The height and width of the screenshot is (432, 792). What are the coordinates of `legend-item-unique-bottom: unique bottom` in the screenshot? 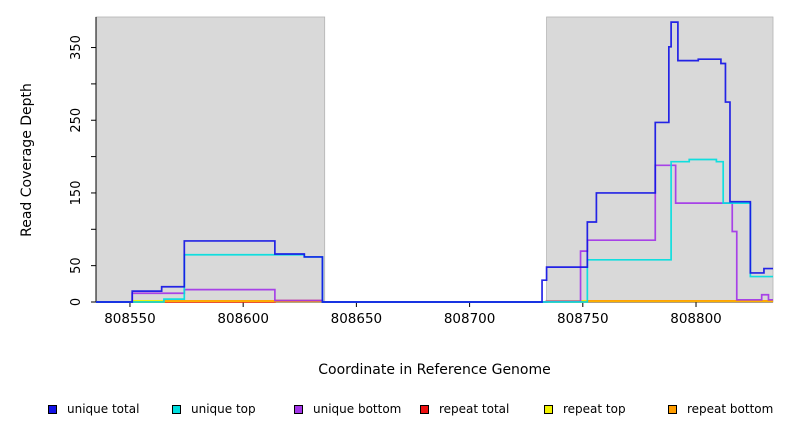 It's located at (347, 409).